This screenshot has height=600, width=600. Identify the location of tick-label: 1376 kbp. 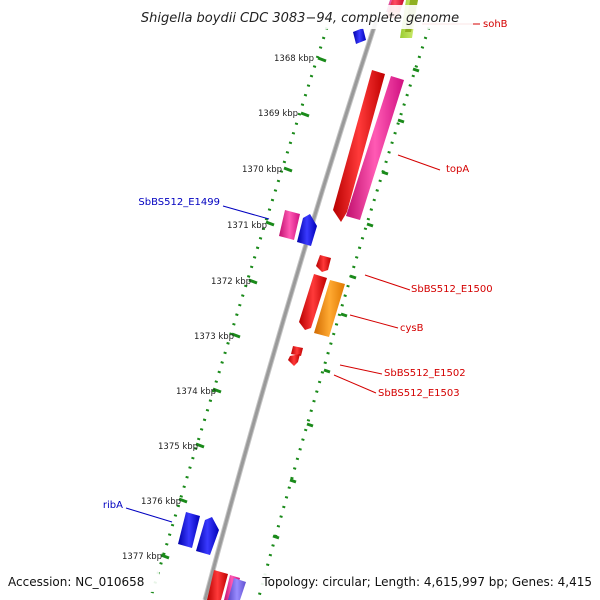
(161, 502).